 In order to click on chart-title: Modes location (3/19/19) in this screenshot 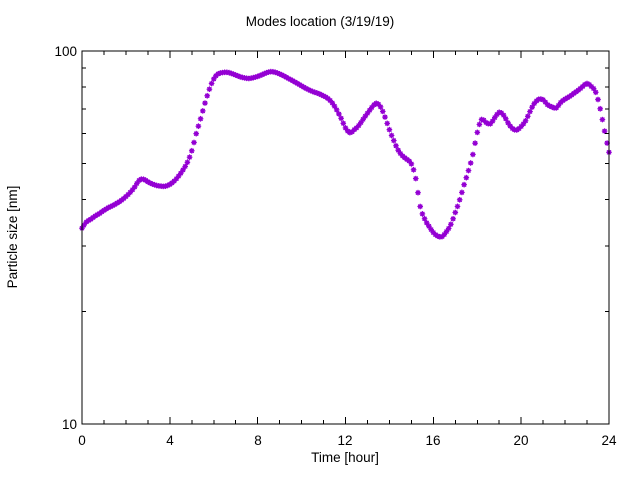, I will do `click(320, 21)`.